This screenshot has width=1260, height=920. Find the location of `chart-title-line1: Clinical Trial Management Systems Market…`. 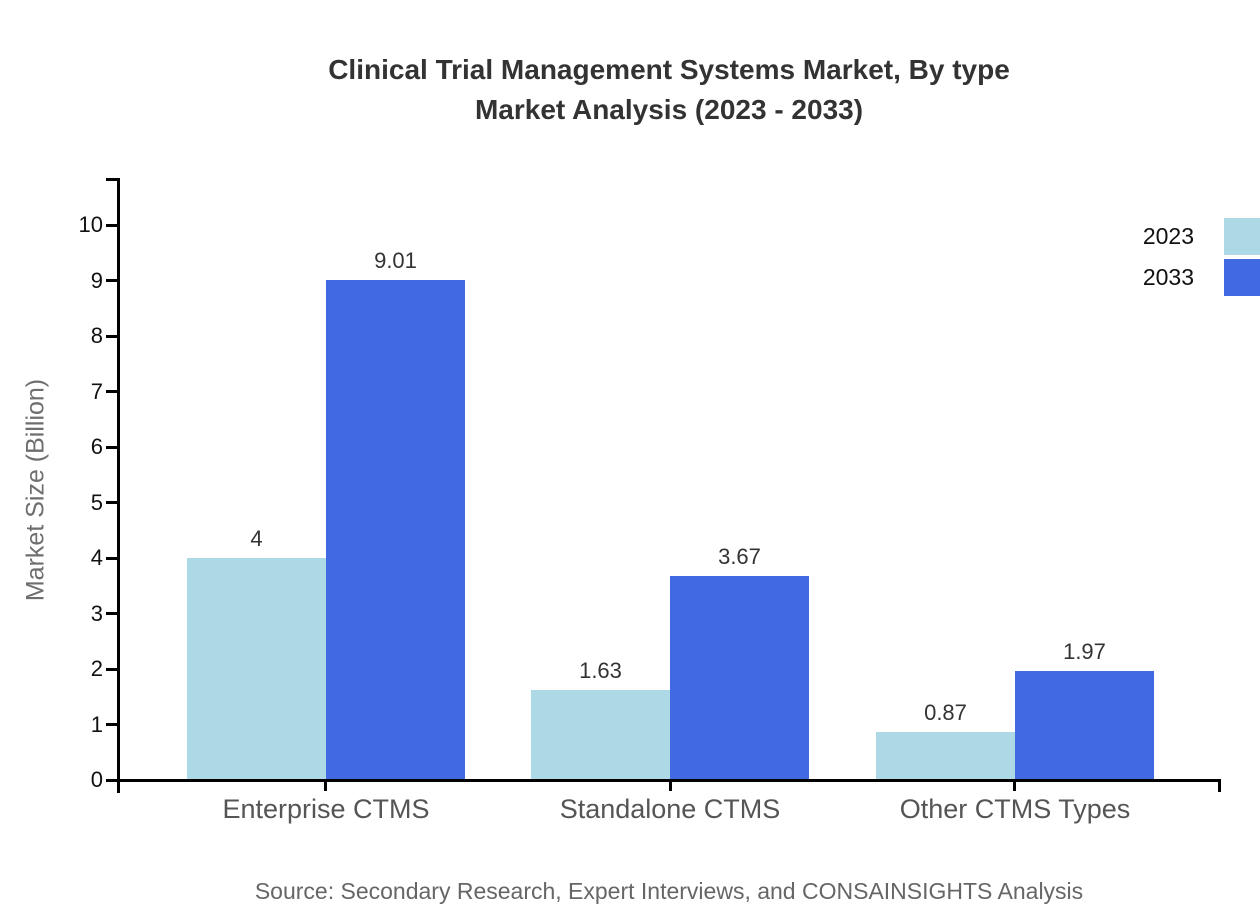

chart-title-line1: Clinical Trial Management Systems Market… is located at coordinates (669, 69).